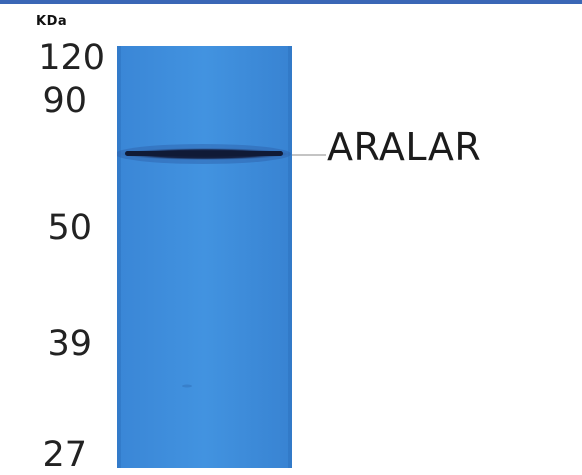  I want to click on aralar-band-label: ARALAR, so click(404, 147).